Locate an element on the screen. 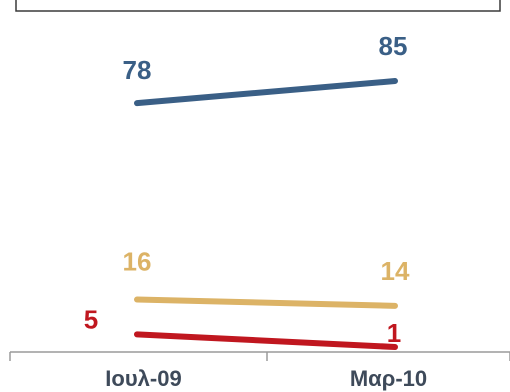 Image resolution: width=510 pixels, height=392 pixels. data-label: 14 is located at coordinates (395, 271).